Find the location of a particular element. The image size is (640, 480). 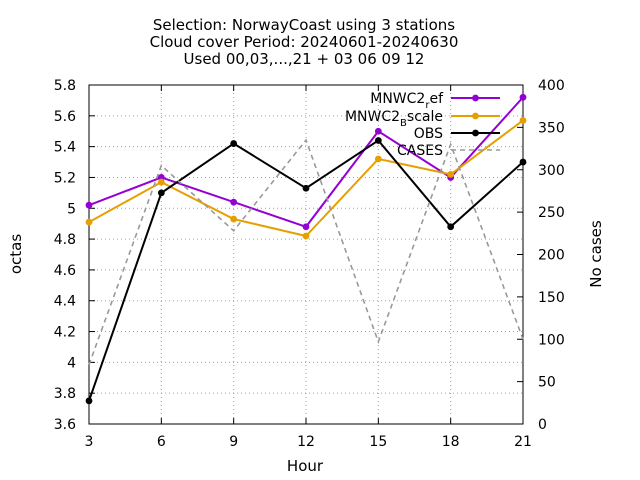

y2-tick-label: 0 is located at coordinates (542, 425).